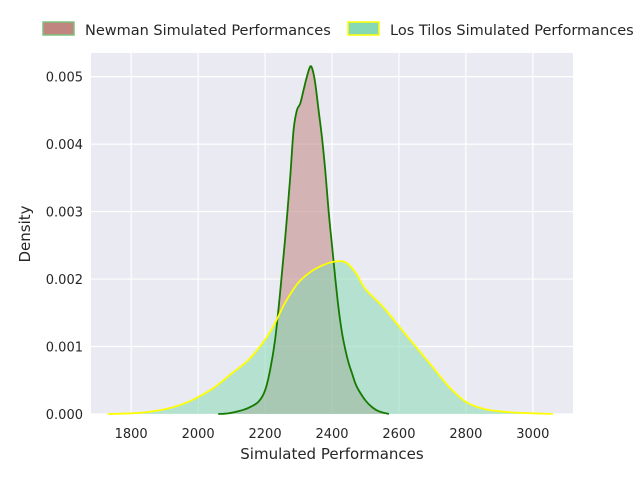 This screenshot has width=640, height=484. I want to click on legend-label-newman: Newman Simulated Performances, so click(208, 31).